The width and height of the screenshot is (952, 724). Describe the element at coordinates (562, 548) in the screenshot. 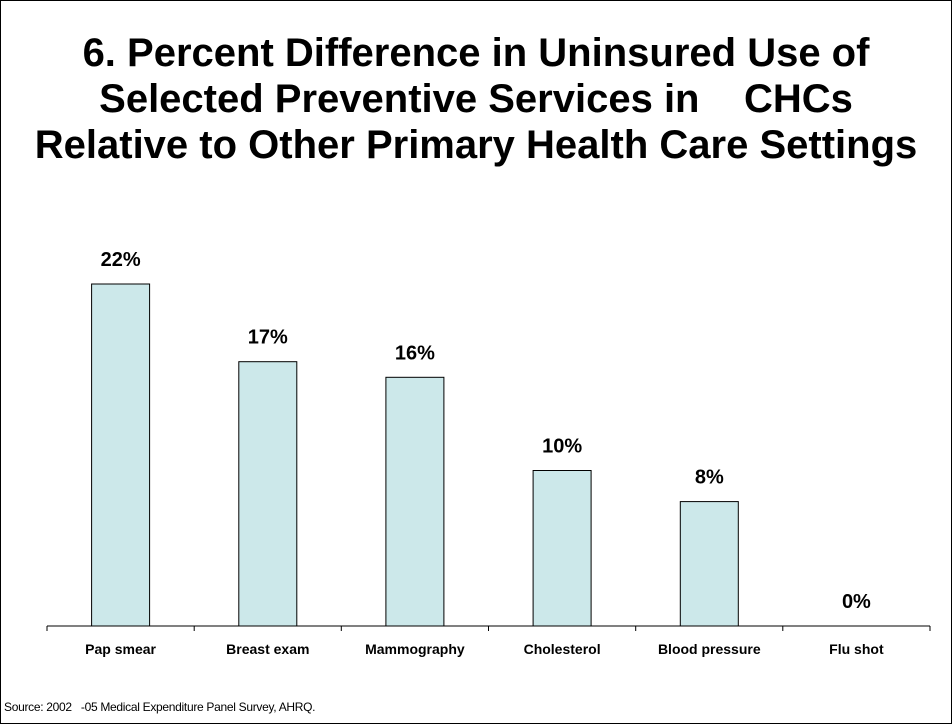

I see `bar-cholesterol` at that location.